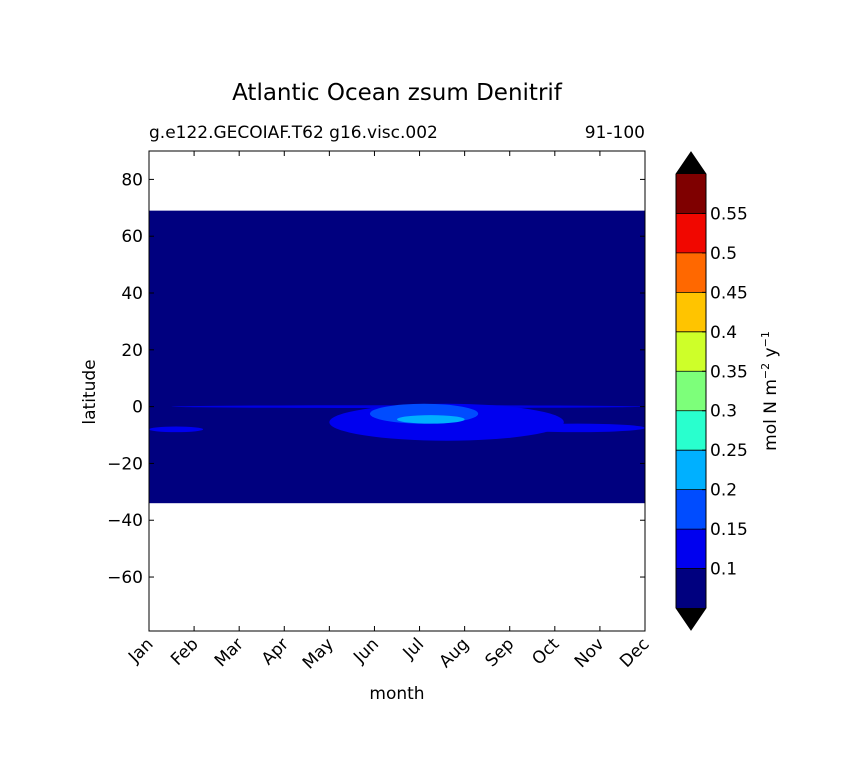 This screenshot has height=783, width=863. Describe the element at coordinates (771, 354) in the screenshot. I see `colorbar-label-mid: y` at that location.